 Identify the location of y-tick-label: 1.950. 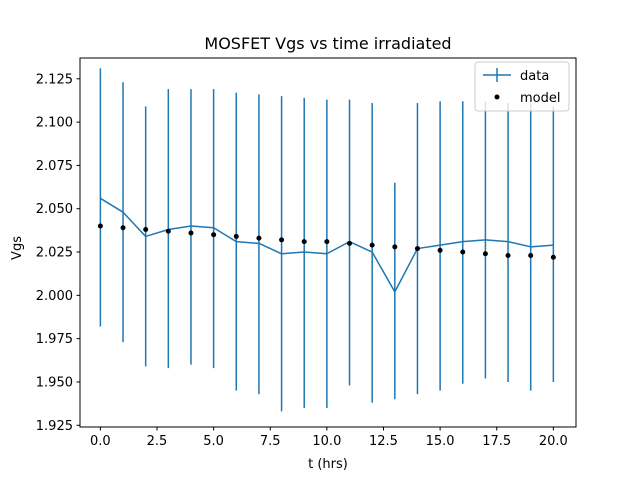
(54, 382).